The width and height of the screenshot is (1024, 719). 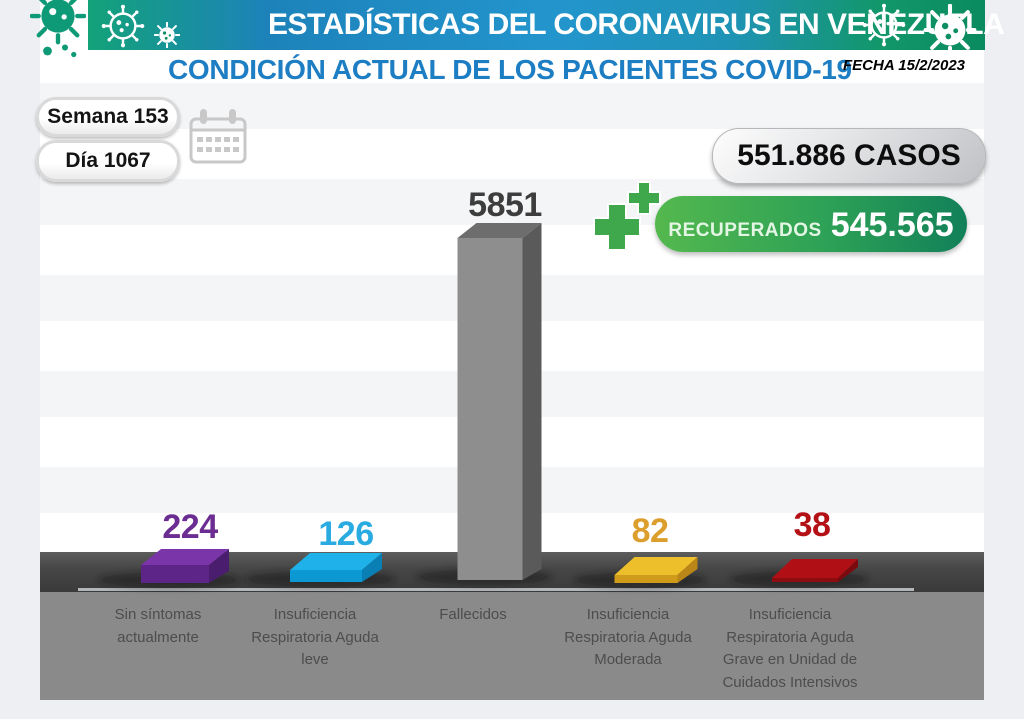 I want to click on bar-category-ira-leve: Insuficiencia Respiratoria Aguda leve, so click(x=315, y=637).